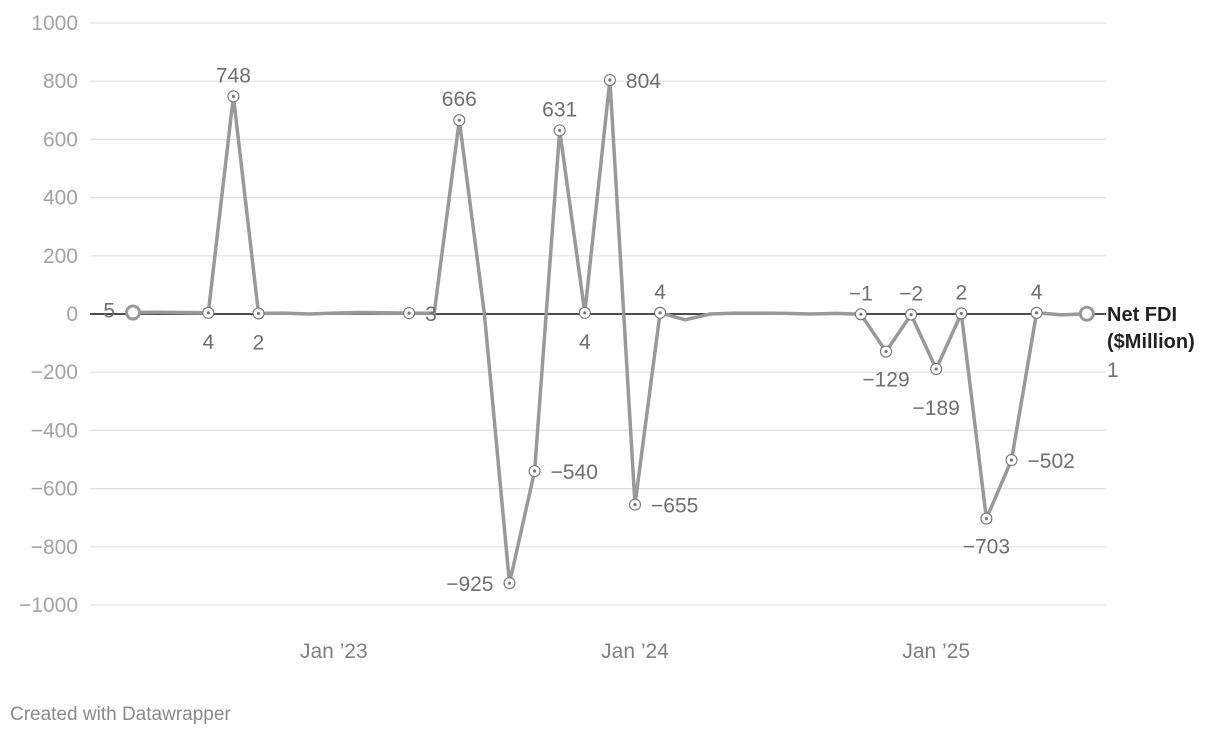 Image resolution: width=1220 pixels, height=740 pixels. I want to click on data-label: −2, so click(911, 294).